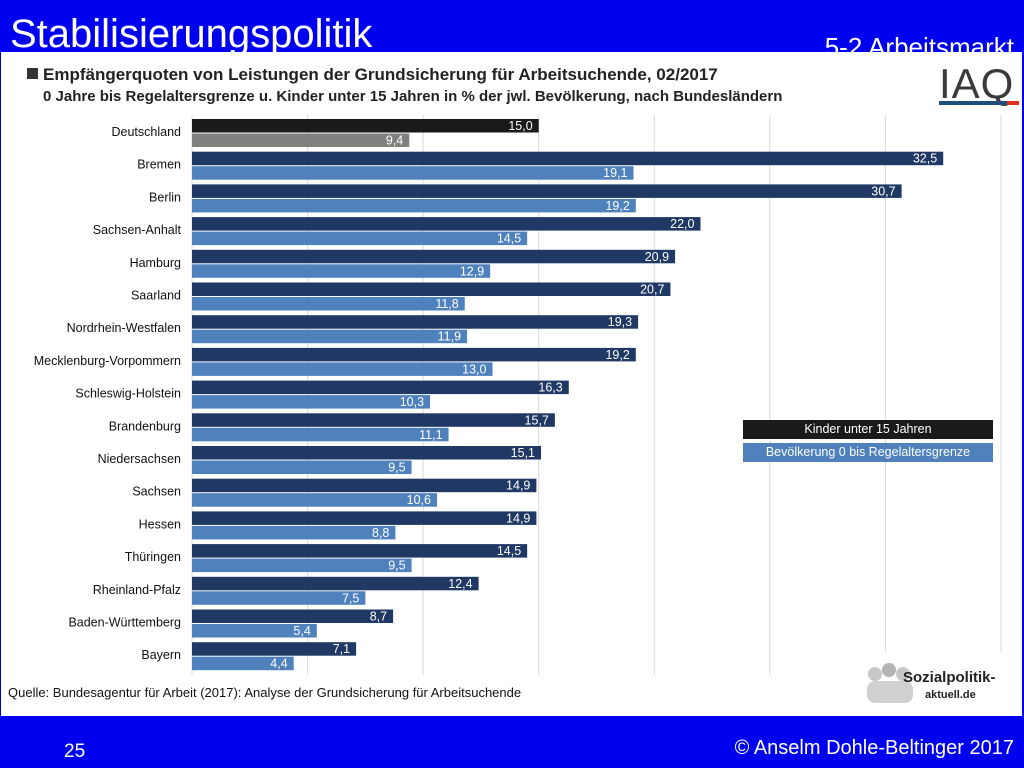 The height and width of the screenshot is (768, 1024). What do you see at coordinates (474, 369) in the screenshot?
I see `value-label: 13,0` at bounding box center [474, 369].